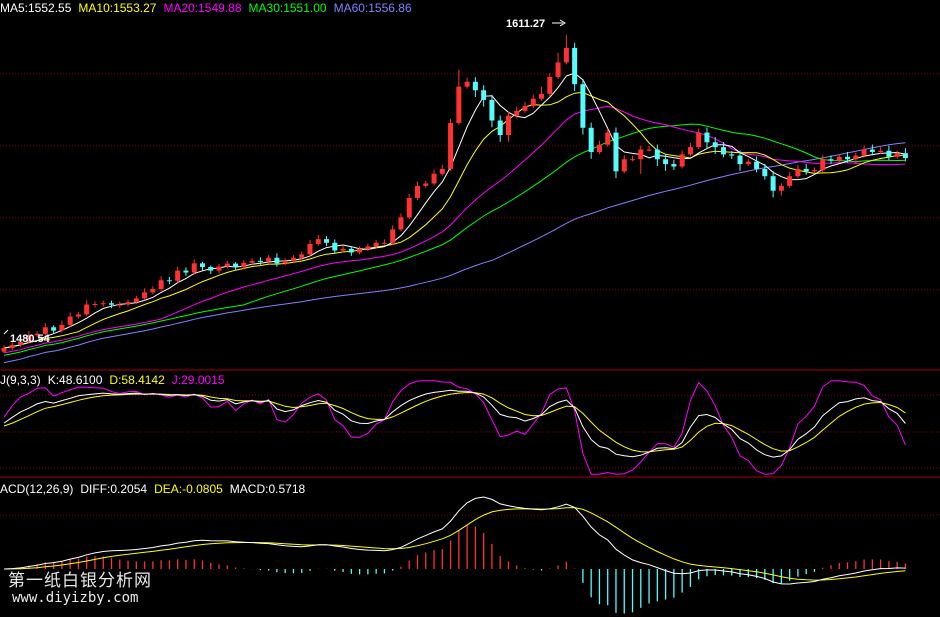  What do you see at coordinates (137, 380) in the screenshot?
I see `kdj-legend-item-2: D:58.4142` at bounding box center [137, 380].